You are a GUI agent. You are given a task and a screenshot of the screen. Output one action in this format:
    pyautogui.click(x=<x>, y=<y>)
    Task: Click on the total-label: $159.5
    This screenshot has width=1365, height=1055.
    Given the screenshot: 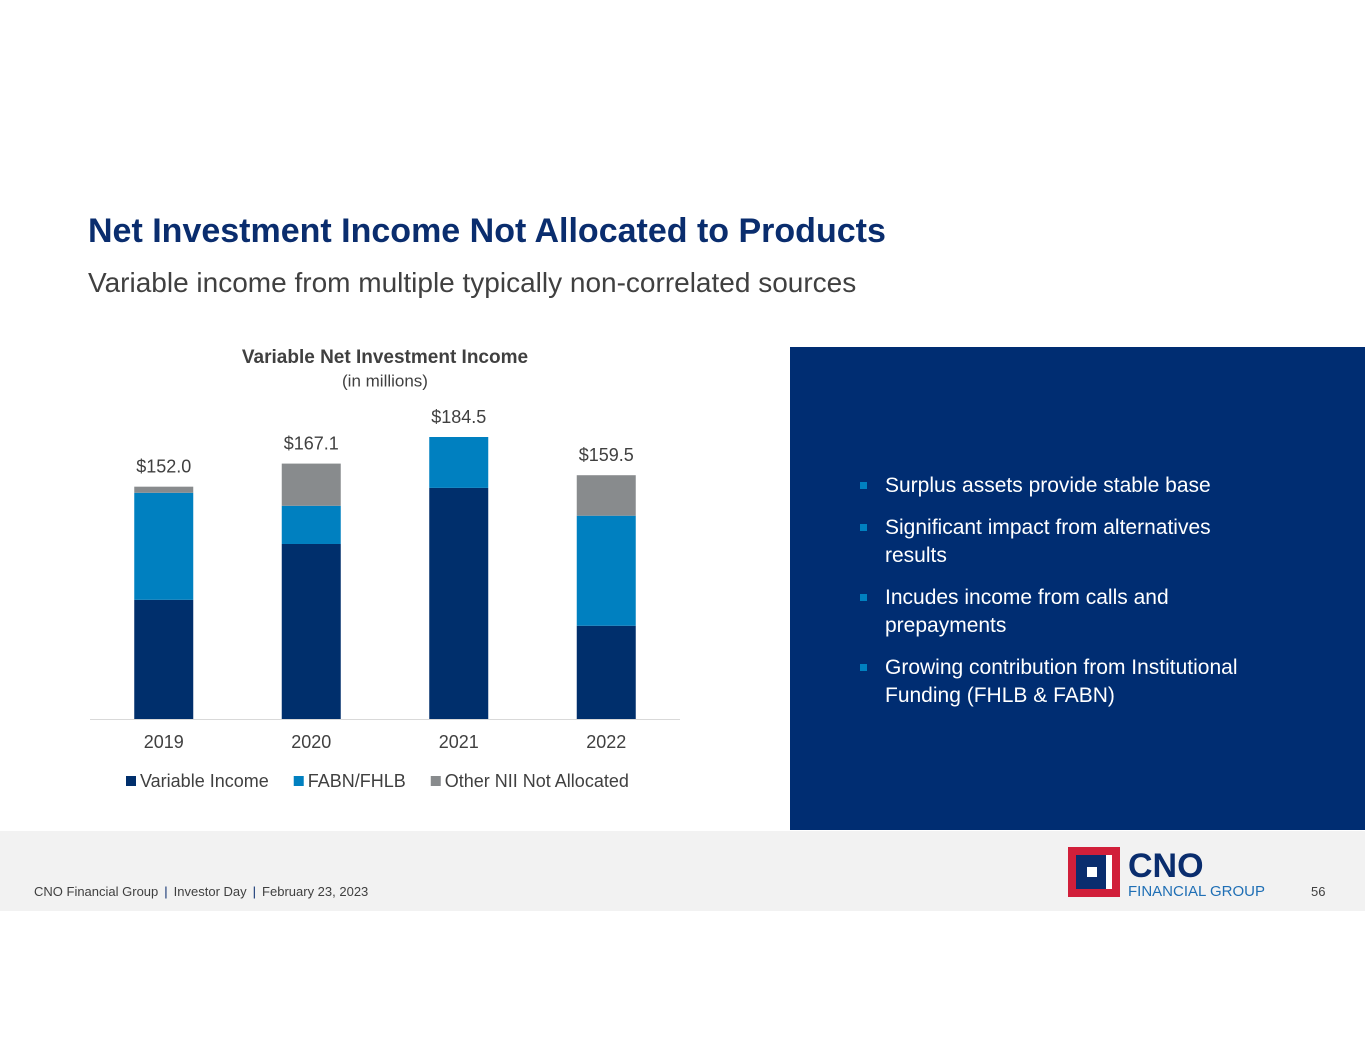 What is the action you would take?
    pyautogui.click(x=606, y=455)
    